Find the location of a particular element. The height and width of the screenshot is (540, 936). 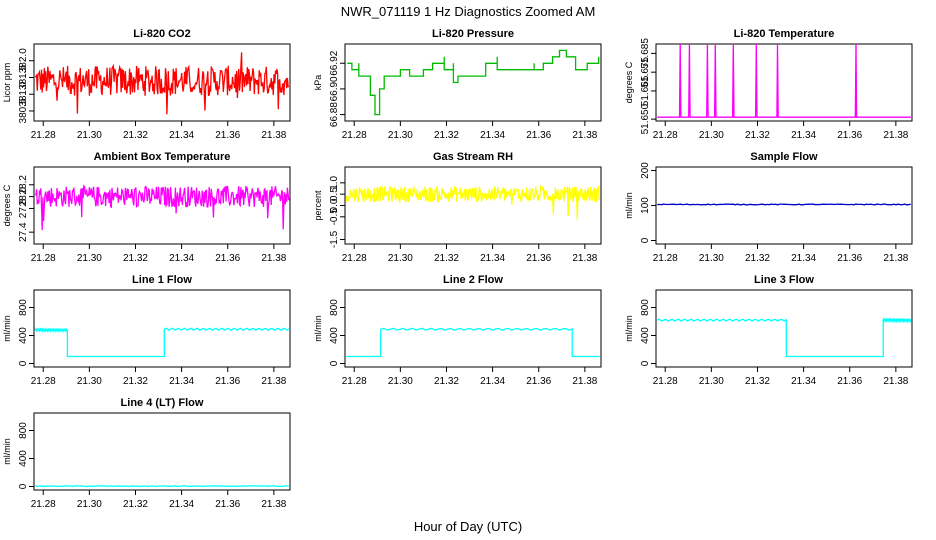

y-tick-label: 51.665 is located at coordinates (645, 90).